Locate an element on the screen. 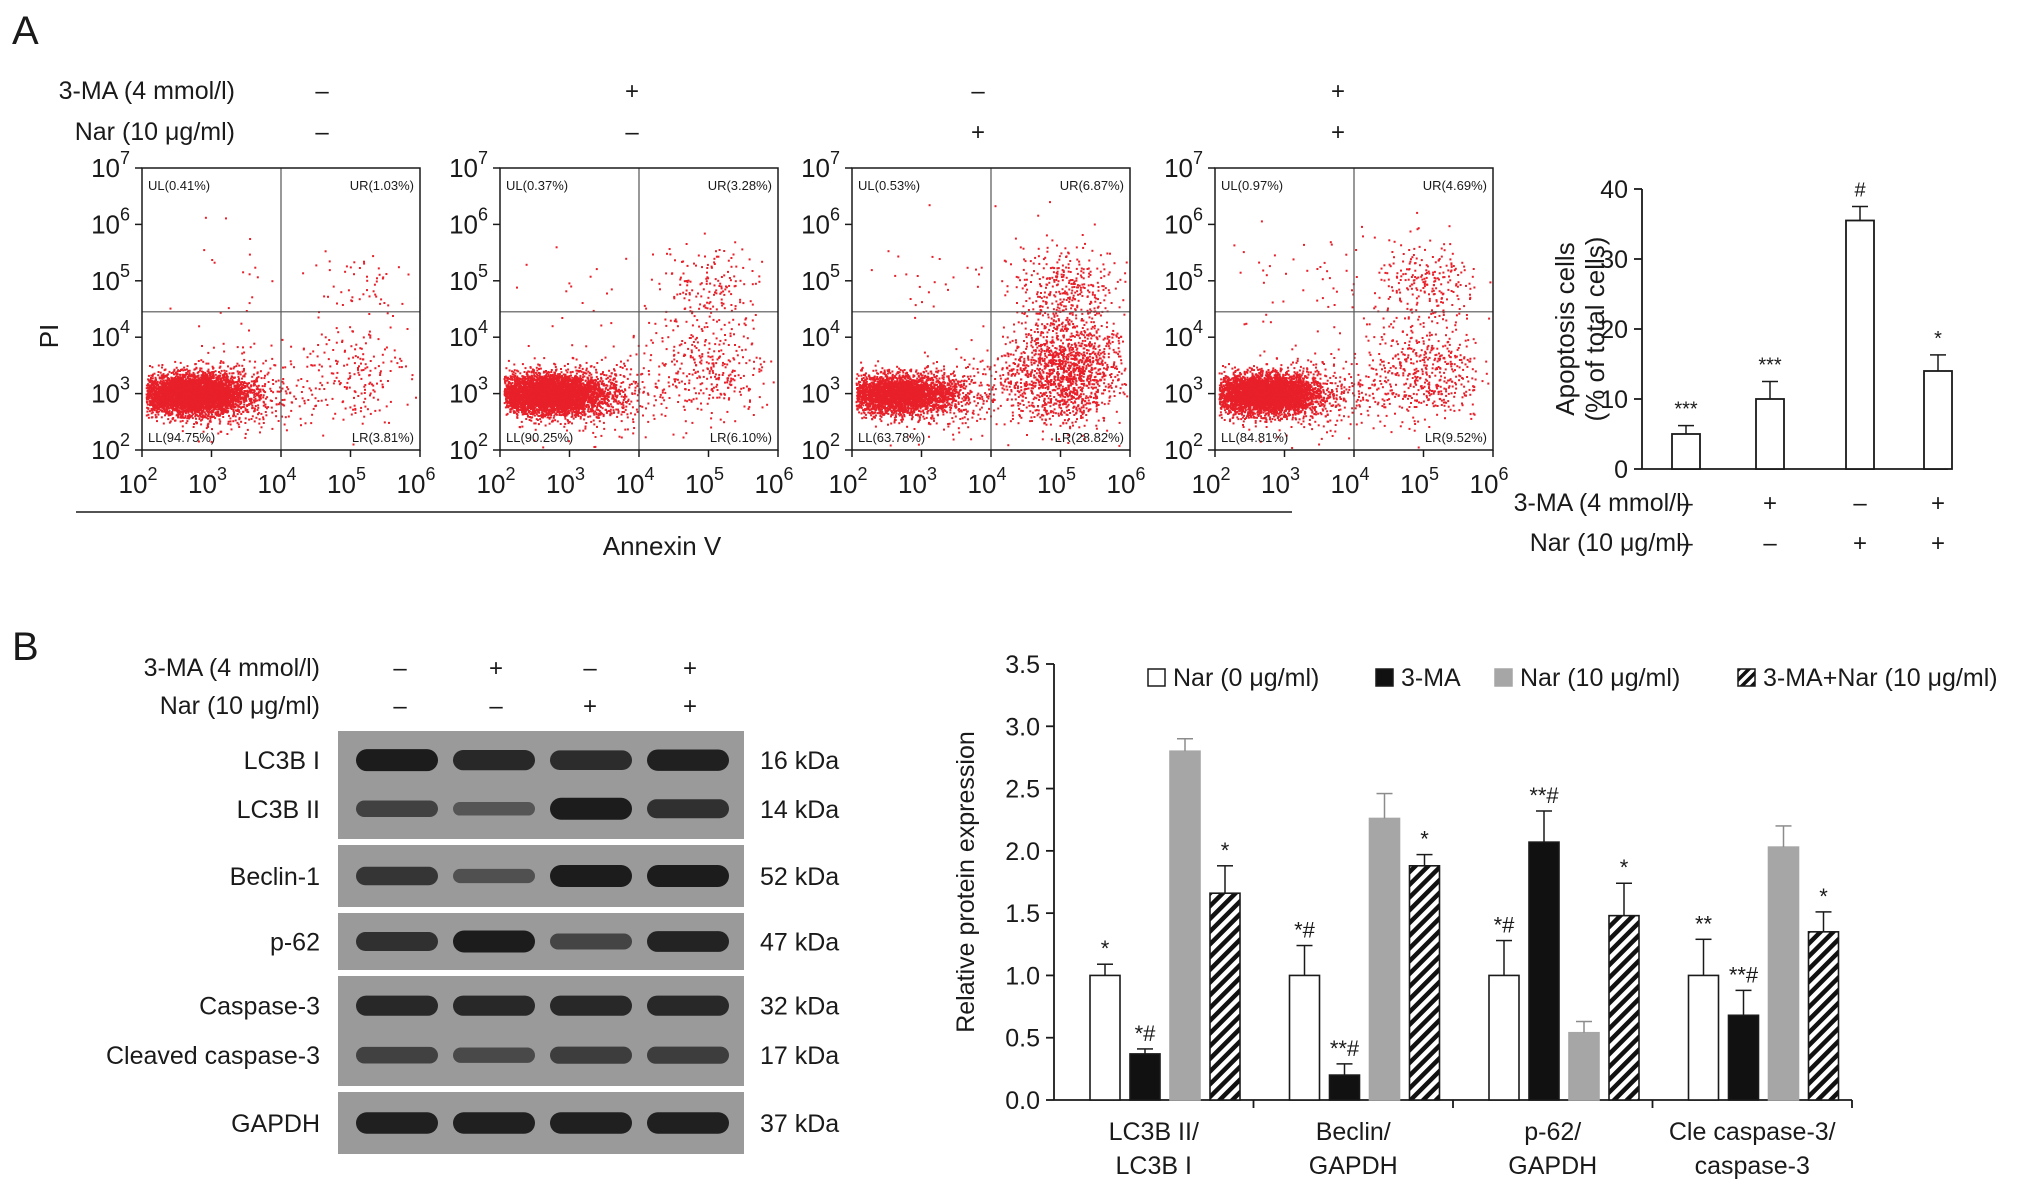  treatment-row-label: 3-MA (4 mmol/l) is located at coordinates (147, 91).